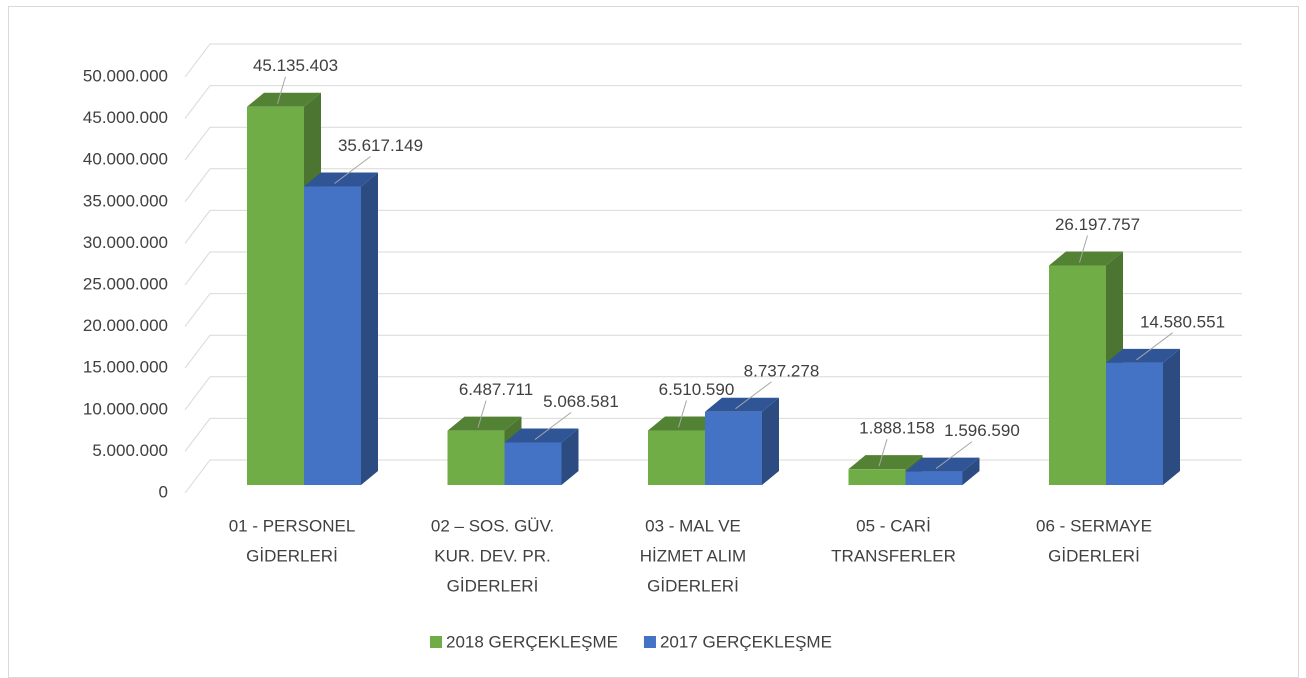 This screenshot has width=1306, height=678. What do you see at coordinates (1097, 224) in the screenshot?
I see `data-label: 26.197.757` at bounding box center [1097, 224].